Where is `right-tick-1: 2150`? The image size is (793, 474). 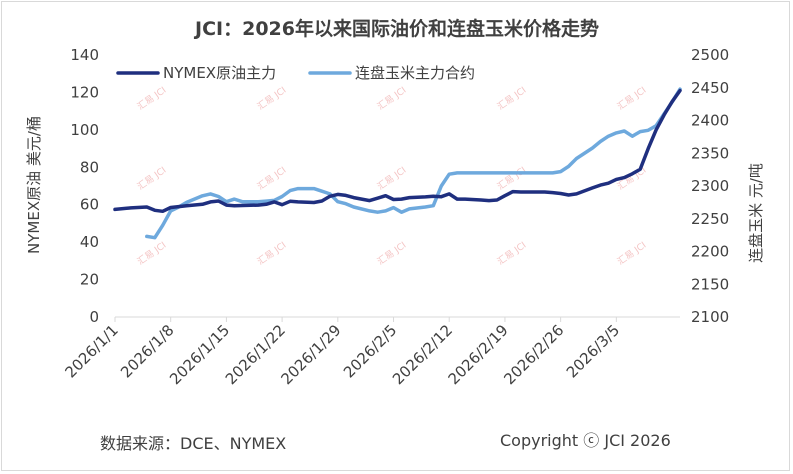 right-tick-1: 2150 is located at coordinates (710, 284).